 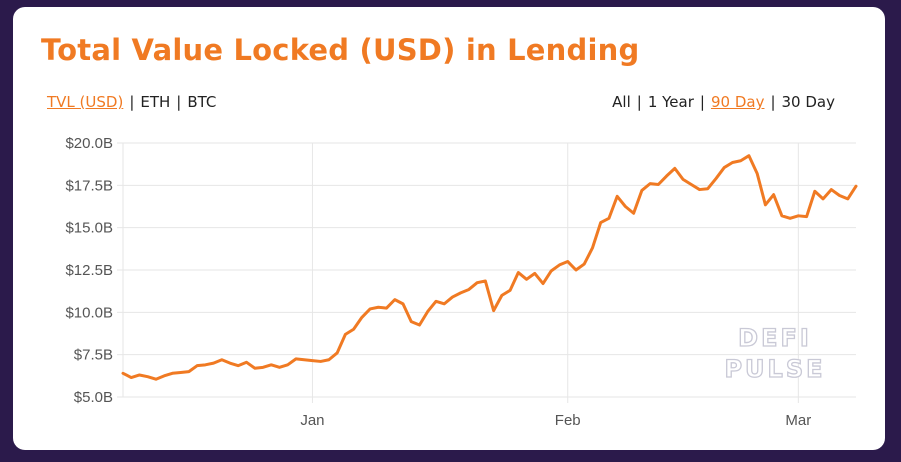 What do you see at coordinates (670, 102) in the screenshot?
I see `range-option-1-year: 1 Year` at bounding box center [670, 102].